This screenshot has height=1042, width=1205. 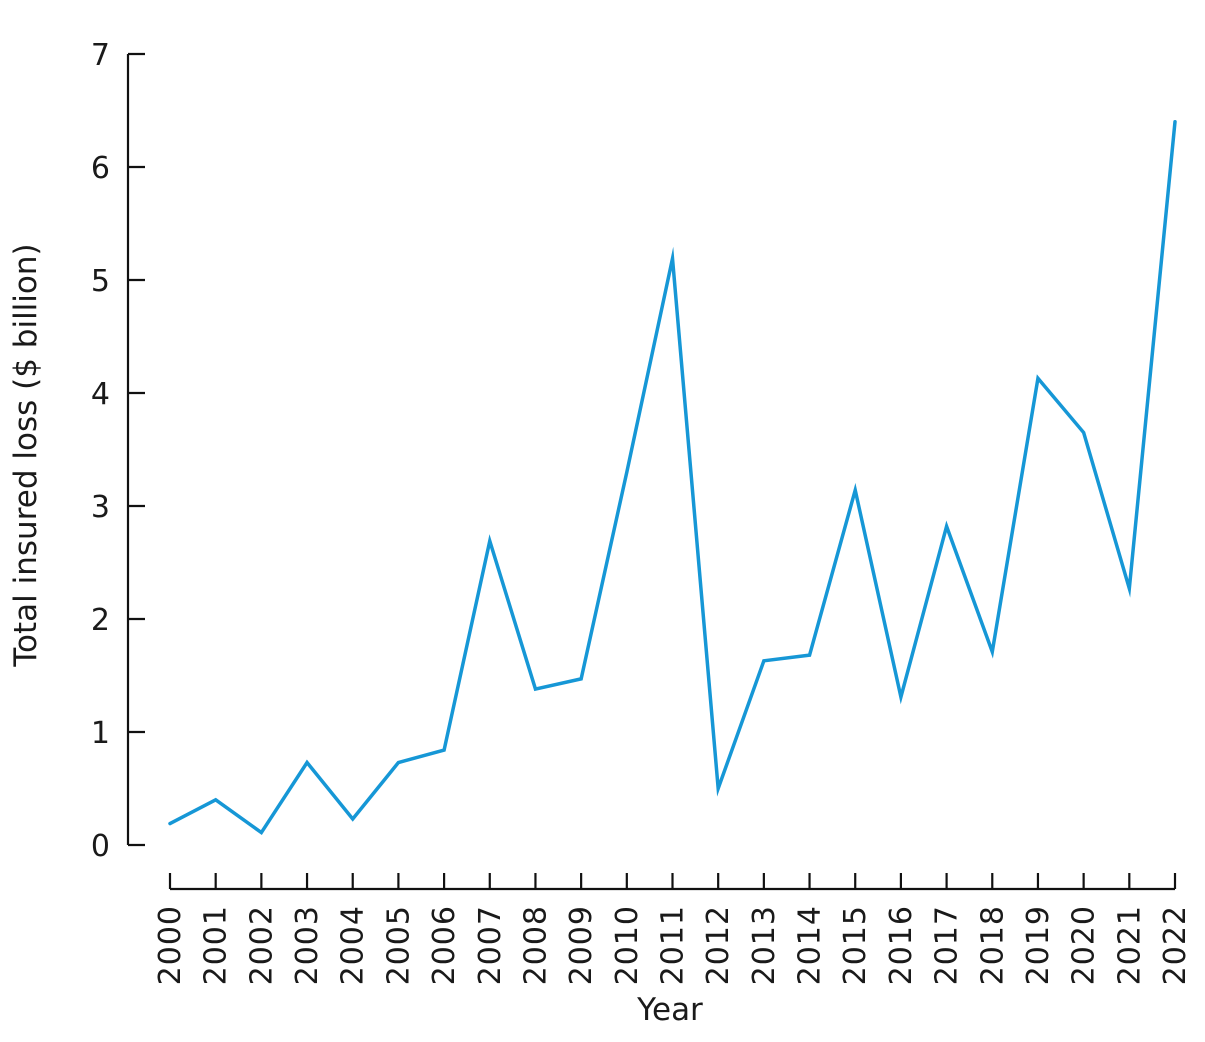 I want to click on x-tick-label: 2013, so click(x=764, y=945).